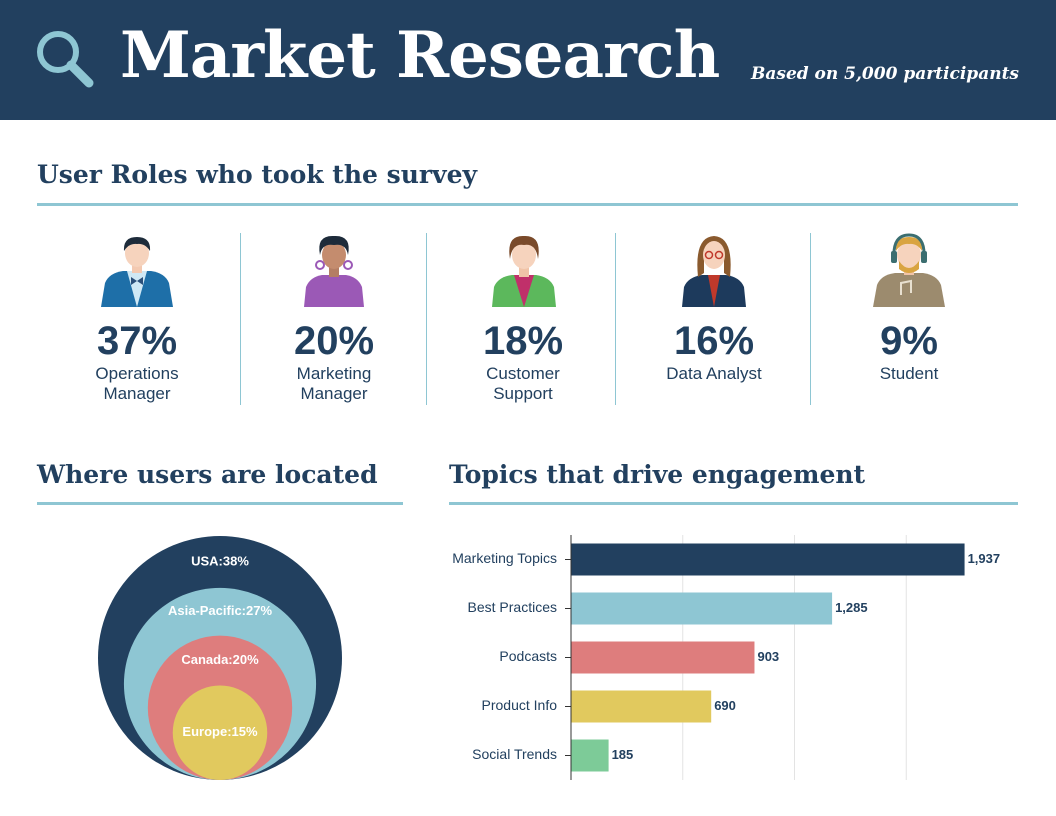  What do you see at coordinates (714, 373) in the screenshot?
I see `role-label: Data Analyst` at bounding box center [714, 373].